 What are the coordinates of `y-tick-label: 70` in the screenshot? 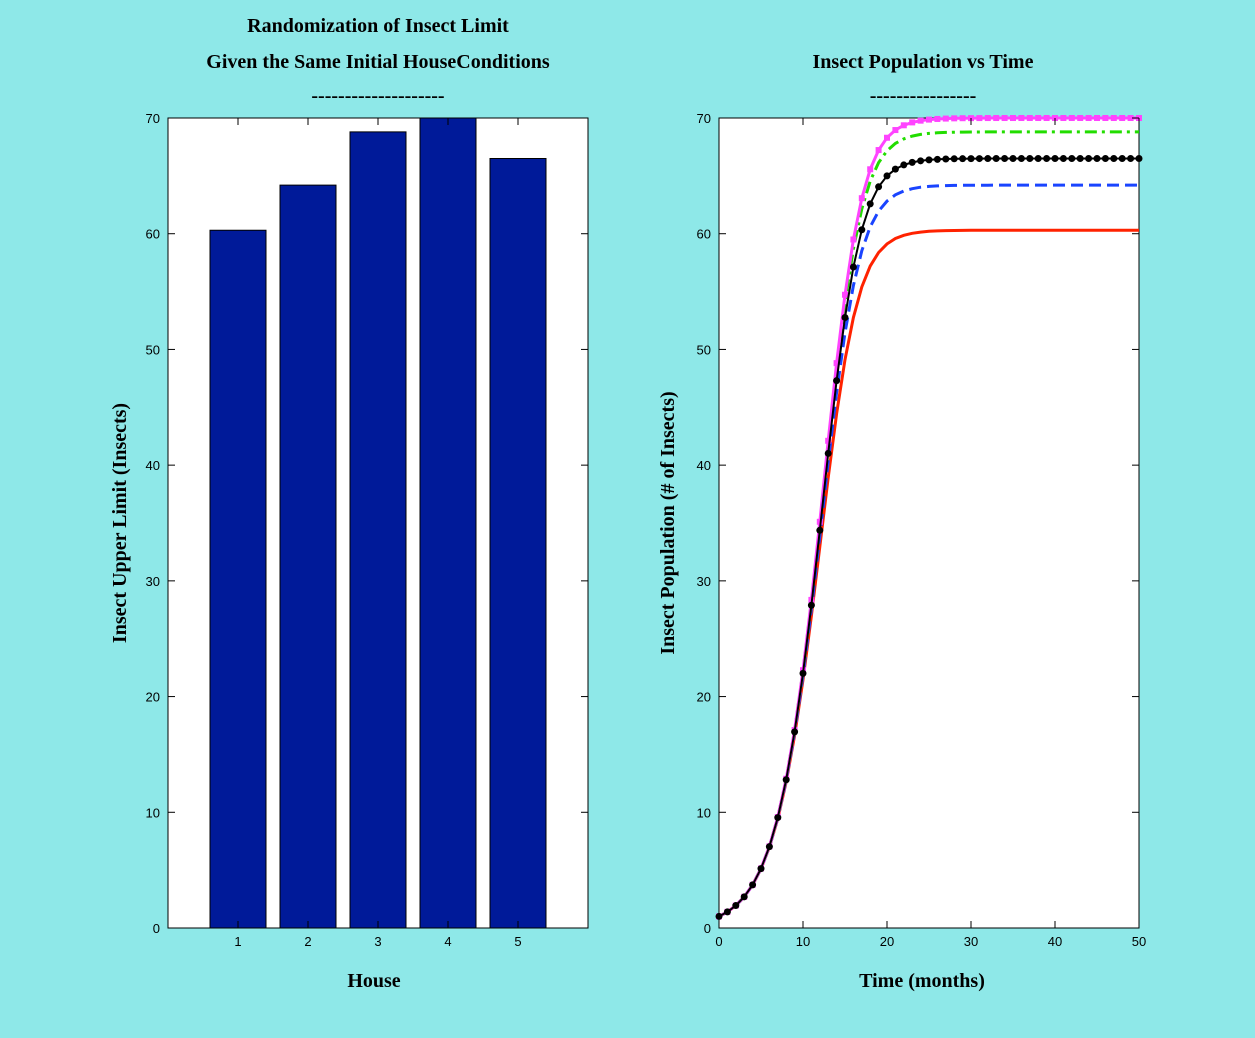 It's located at (704, 118).